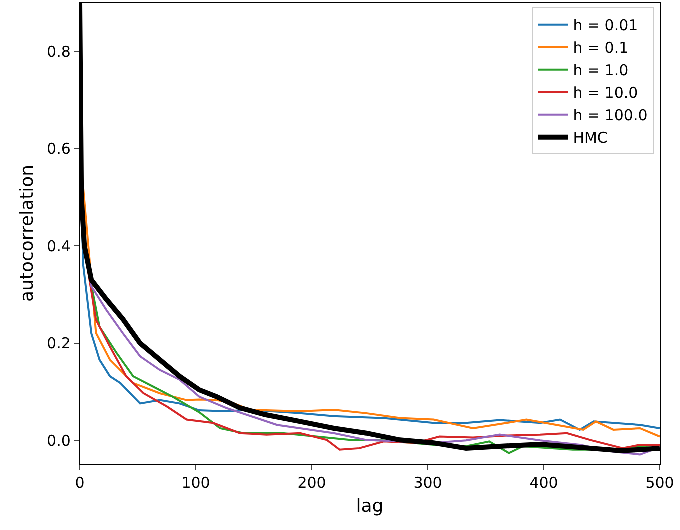  I want to click on legend-label: h = 100.0, so click(610, 115).